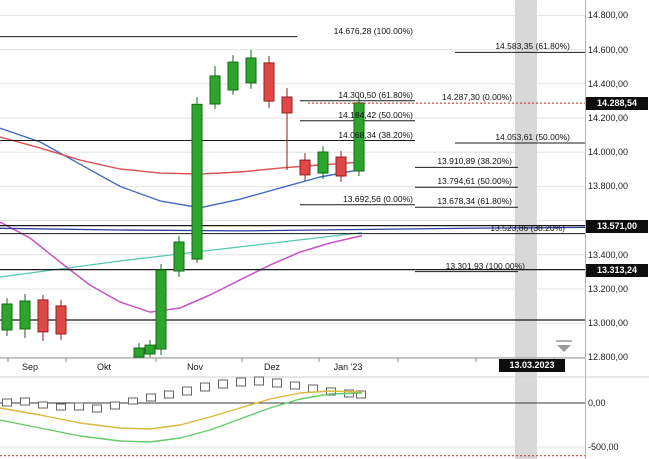  I want to click on scroll-down-icon, so click(564, 346).